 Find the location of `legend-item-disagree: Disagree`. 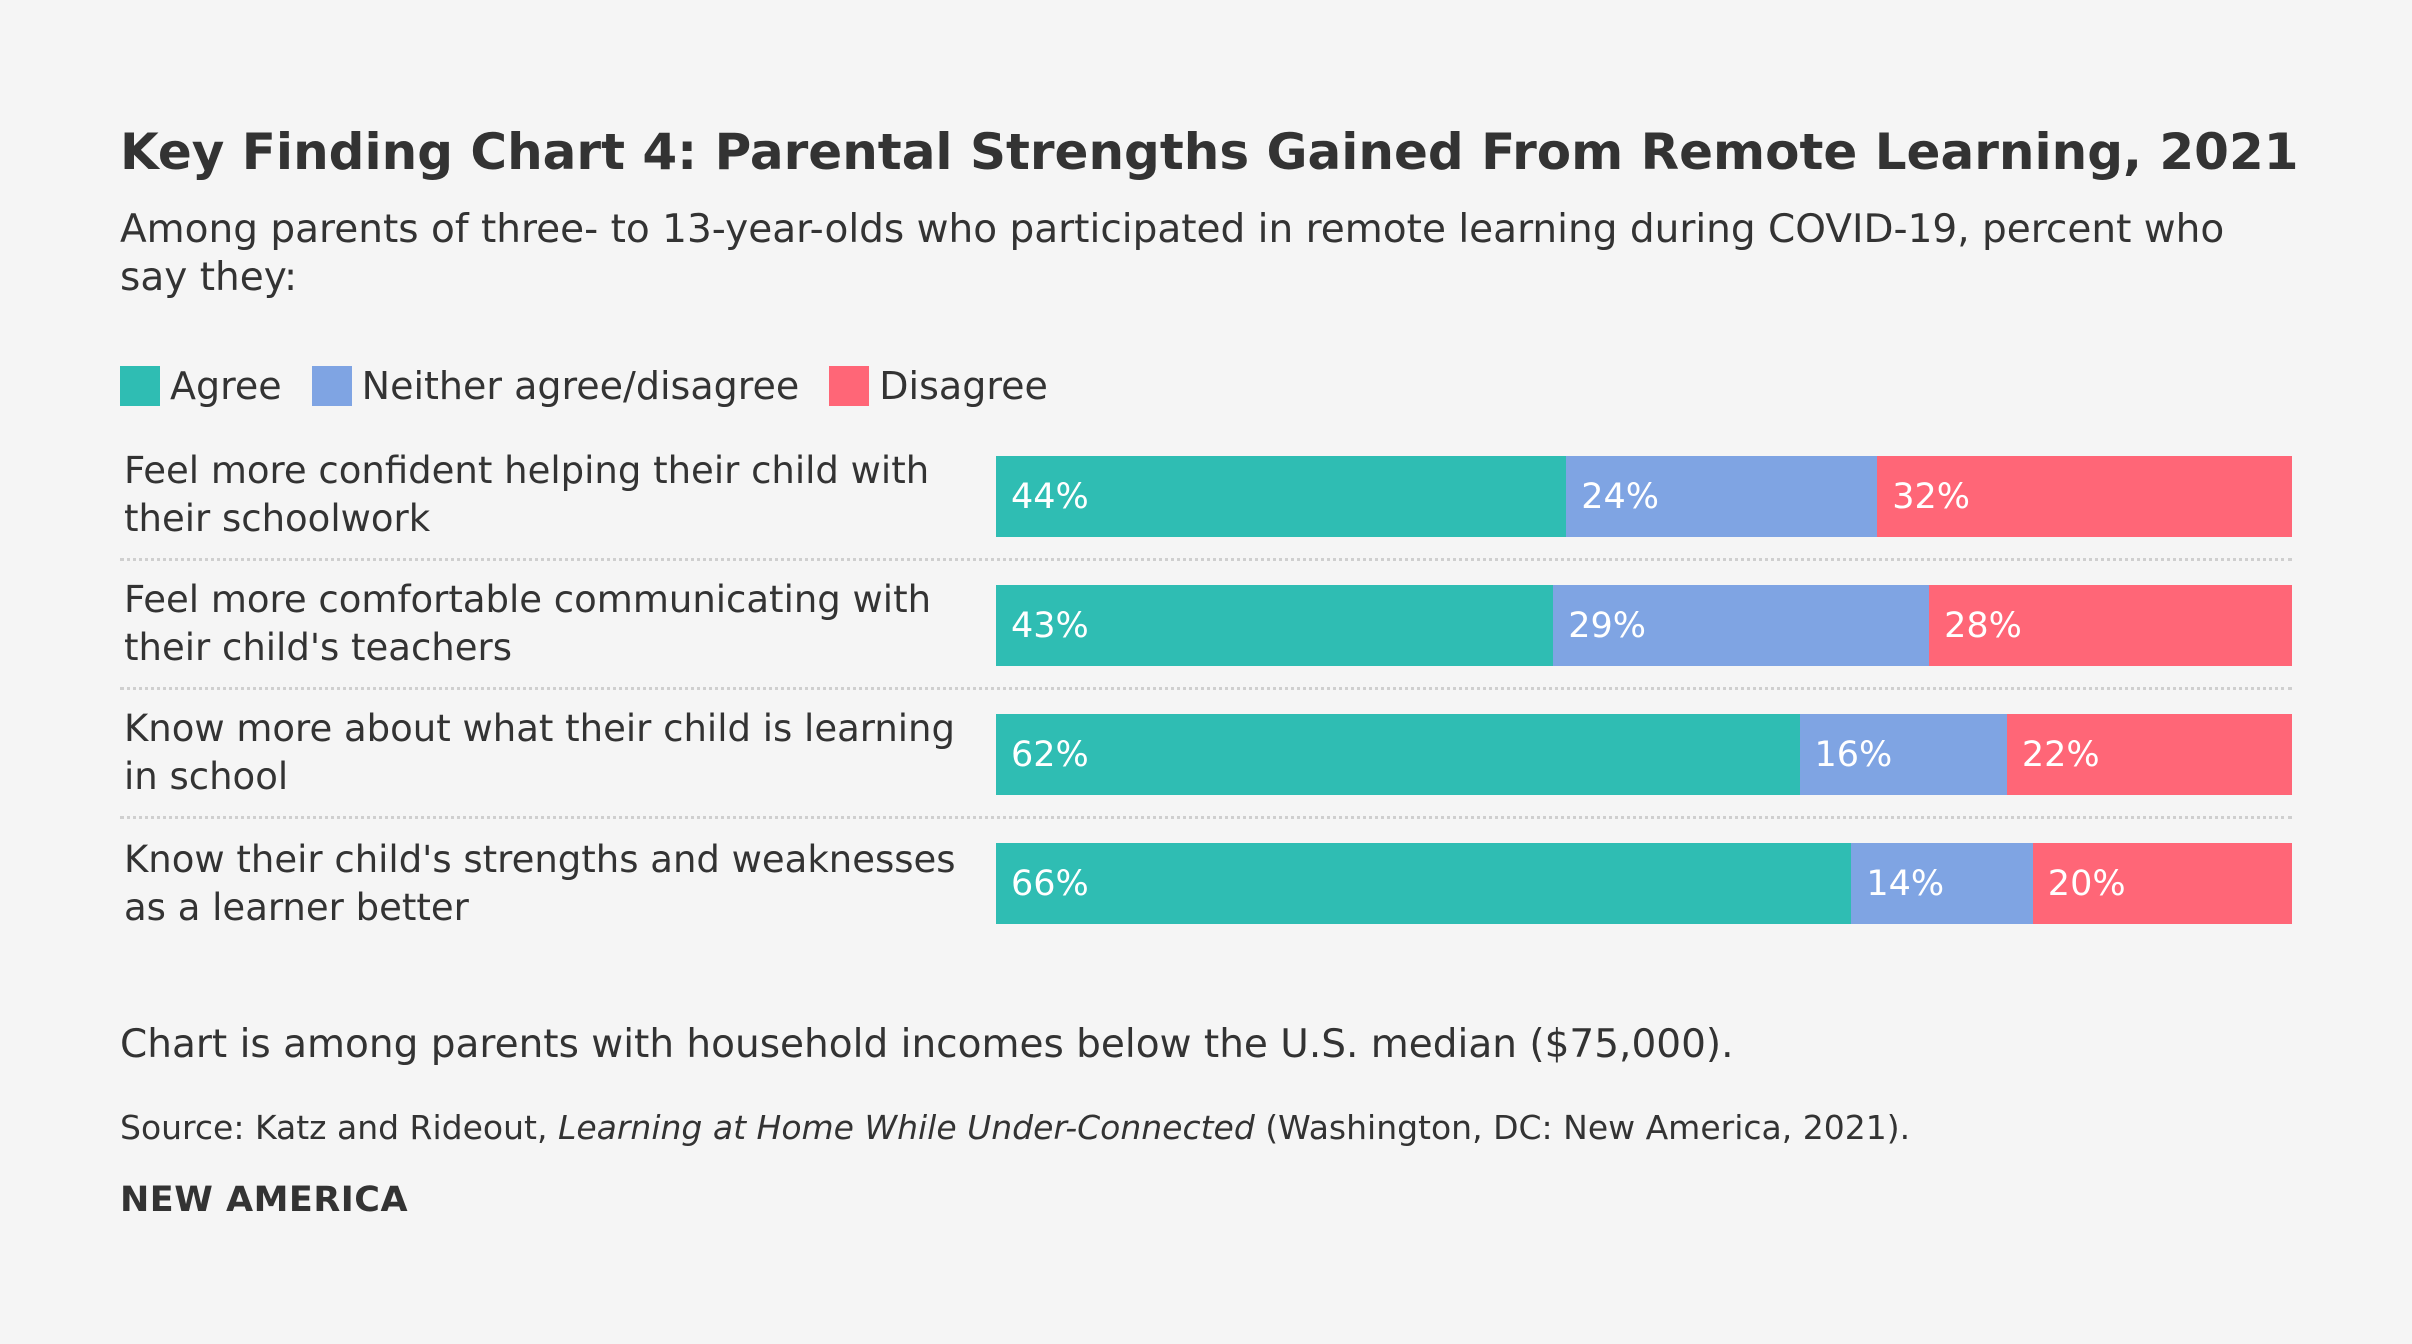

legend-item-disagree: Disagree is located at coordinates (938, 386).